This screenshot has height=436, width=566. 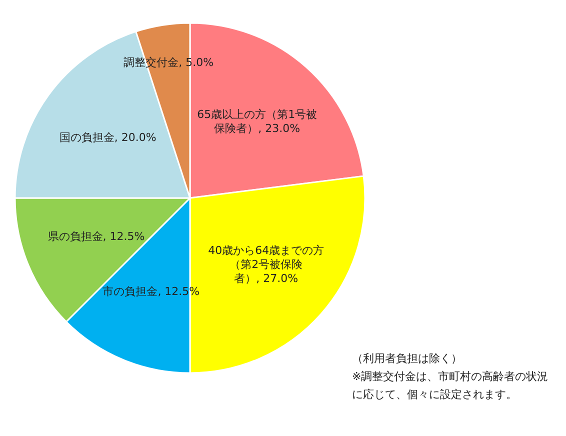 I want to click on text: ※調整交付金は、市町村の高齢者の状況に応じて、個々に設定されます。, so click(x=450, y=385).